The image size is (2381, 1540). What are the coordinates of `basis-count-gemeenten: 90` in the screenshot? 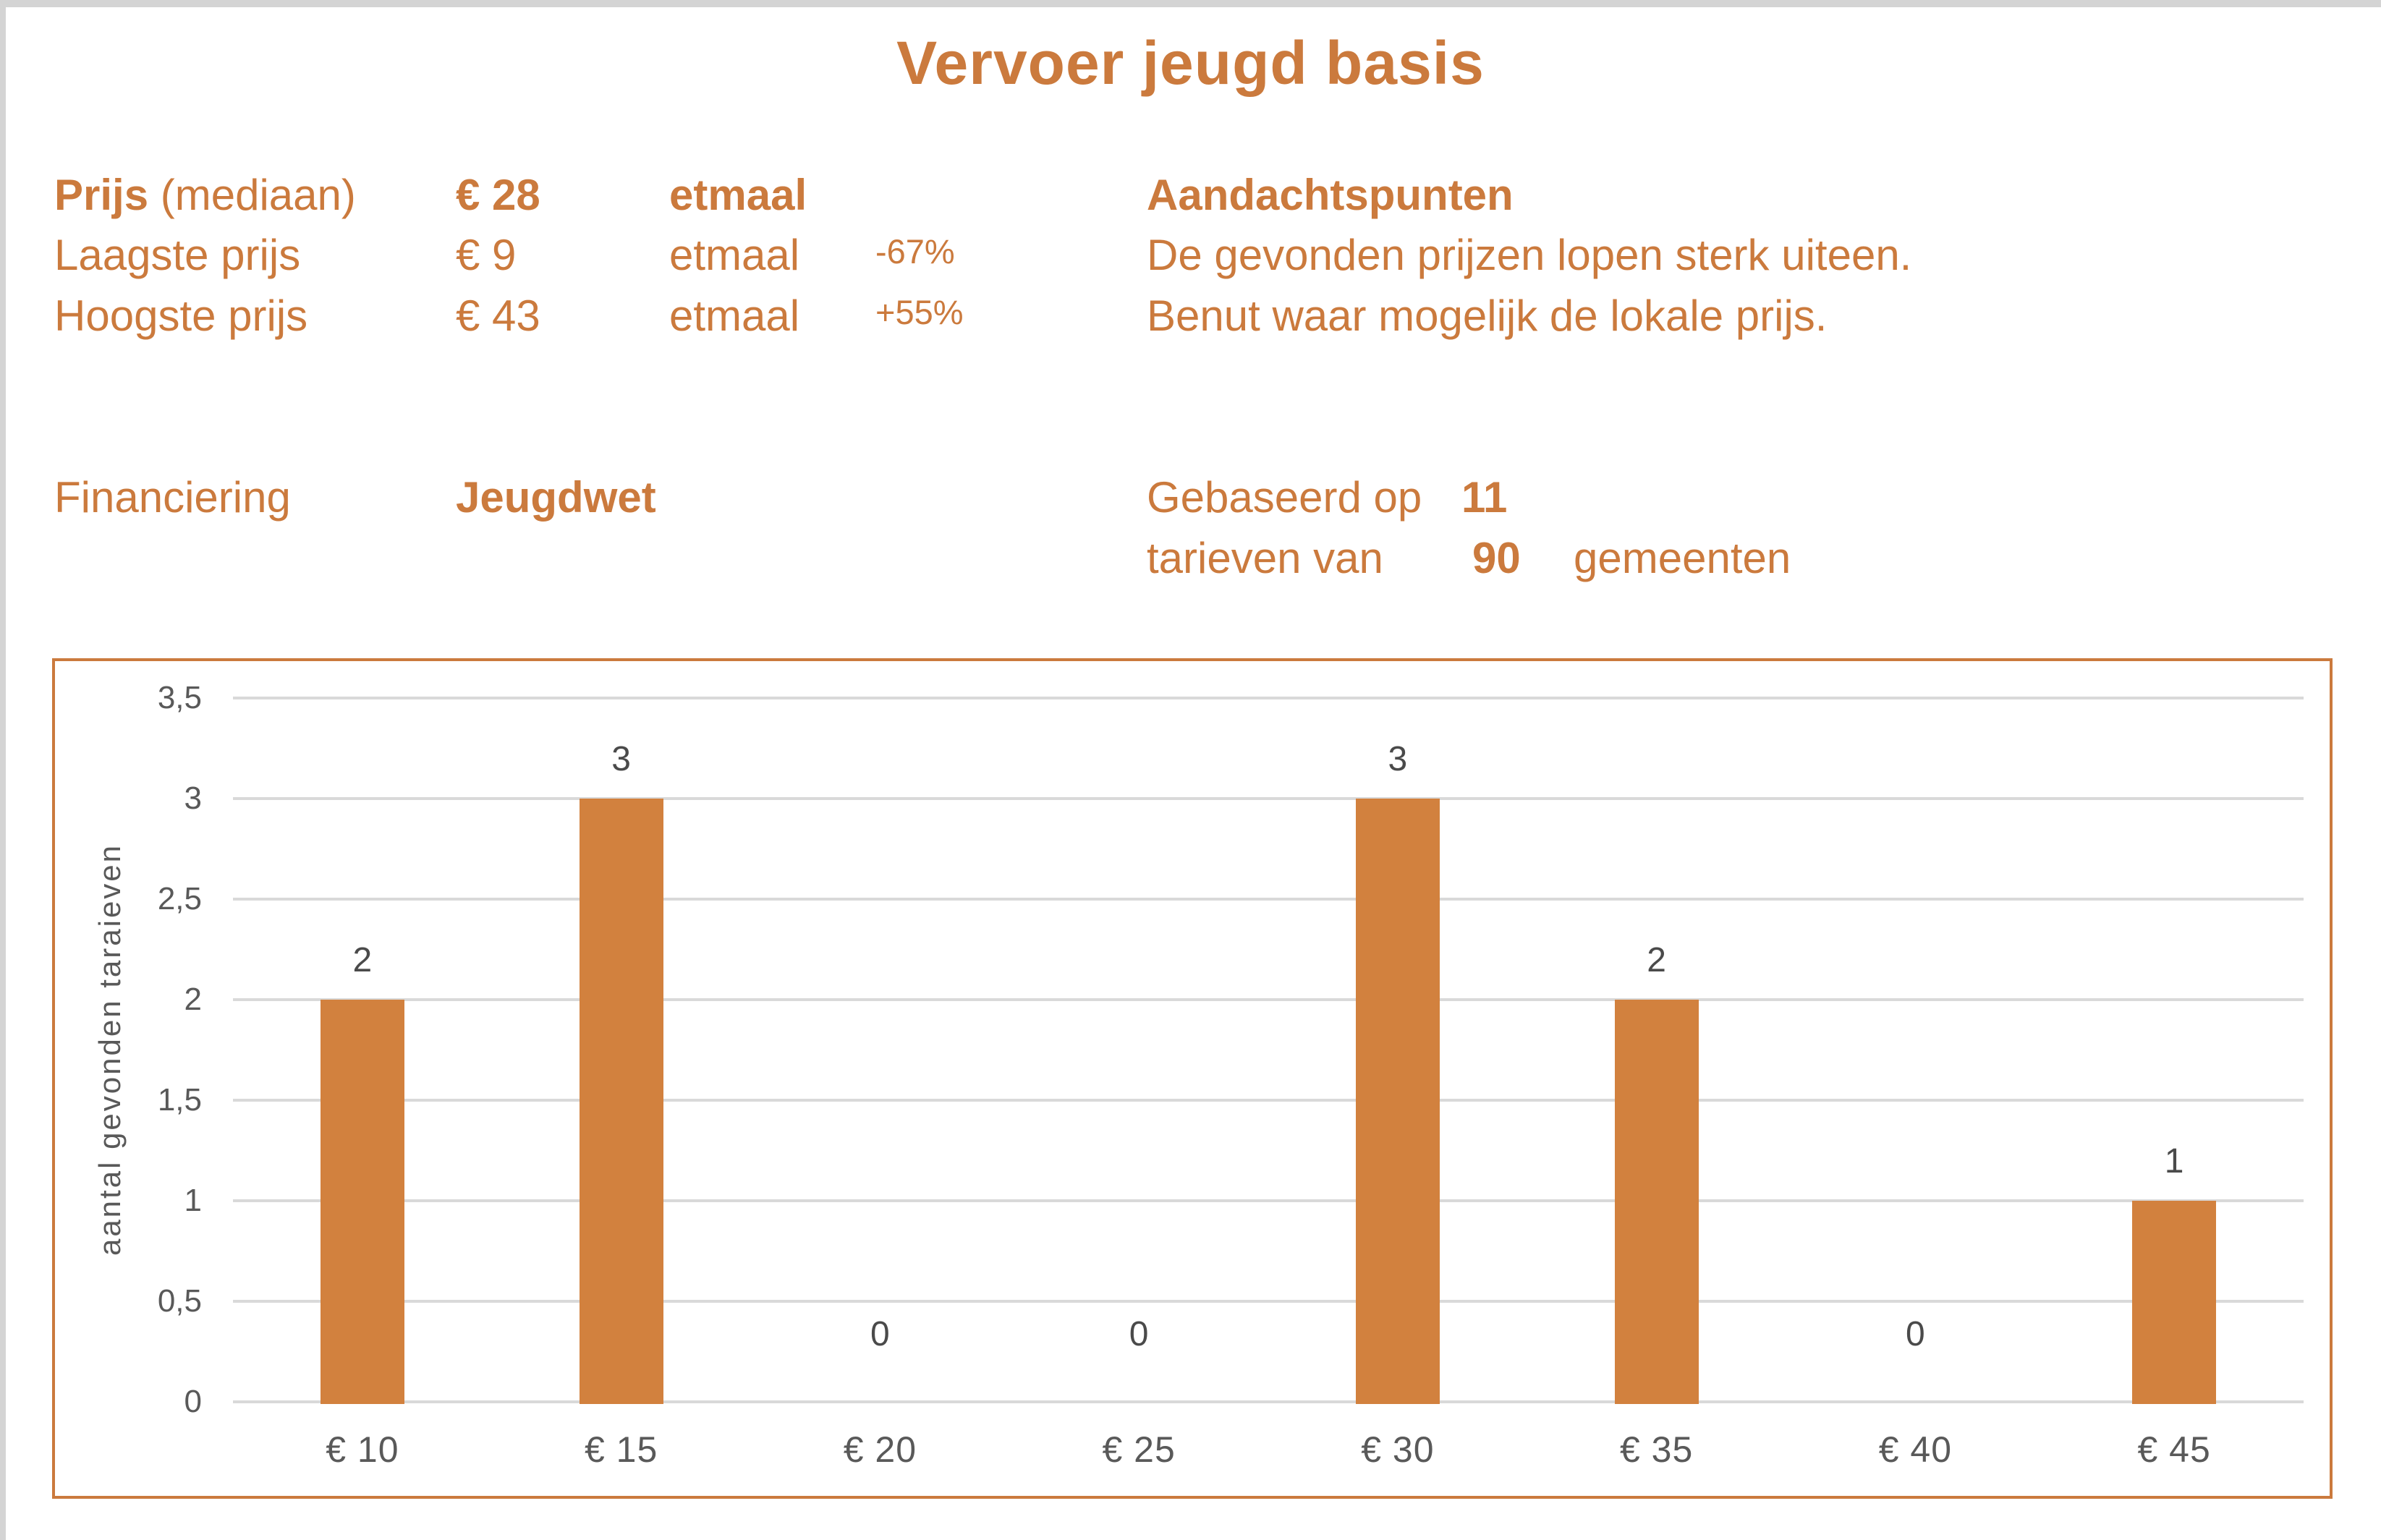 It's located at (1496, 558).